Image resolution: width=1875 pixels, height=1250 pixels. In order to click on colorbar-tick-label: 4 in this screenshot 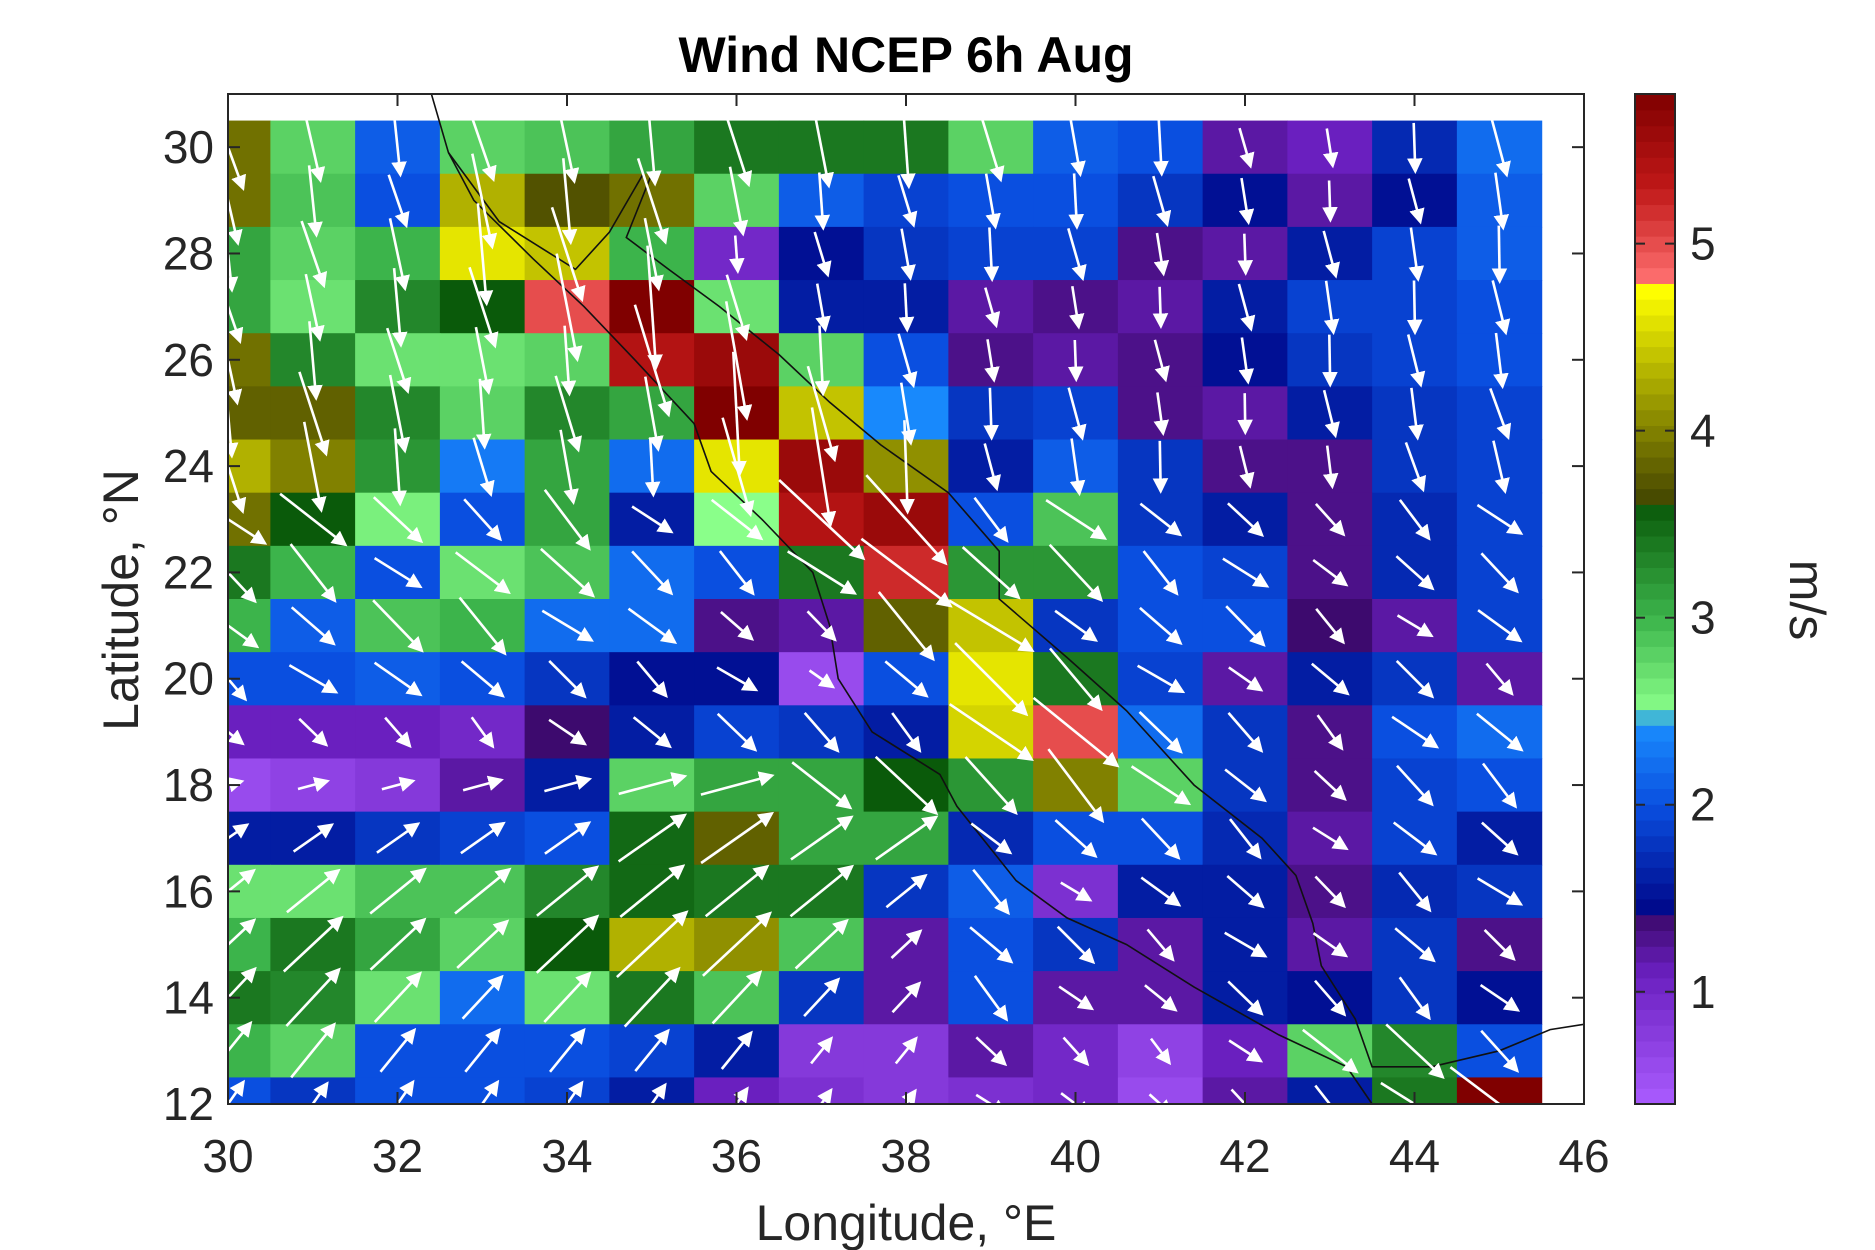, I will do `click(1703, 431)`.